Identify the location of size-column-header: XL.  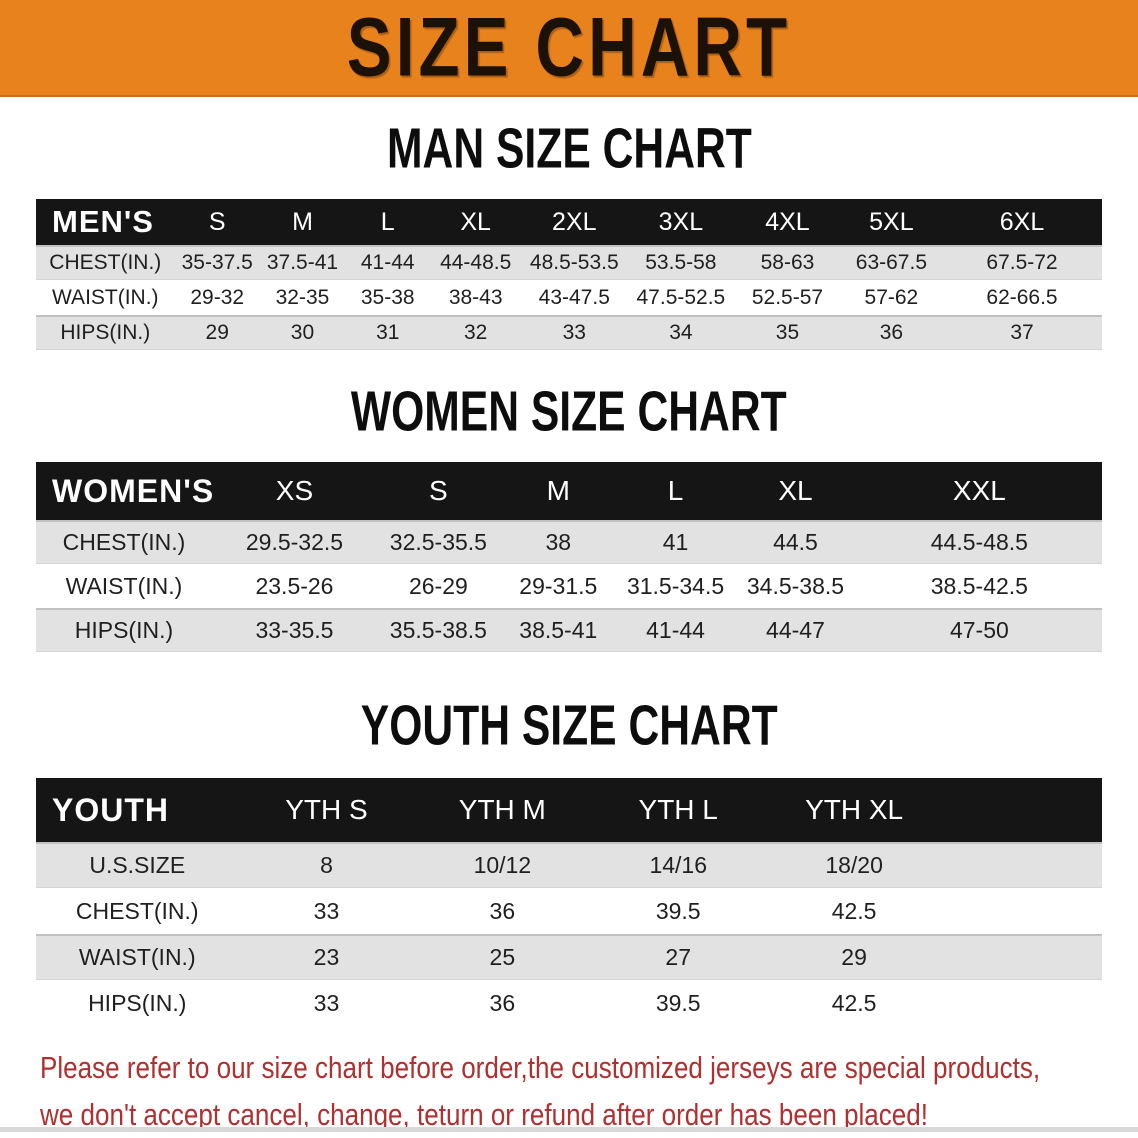
(475, 221).